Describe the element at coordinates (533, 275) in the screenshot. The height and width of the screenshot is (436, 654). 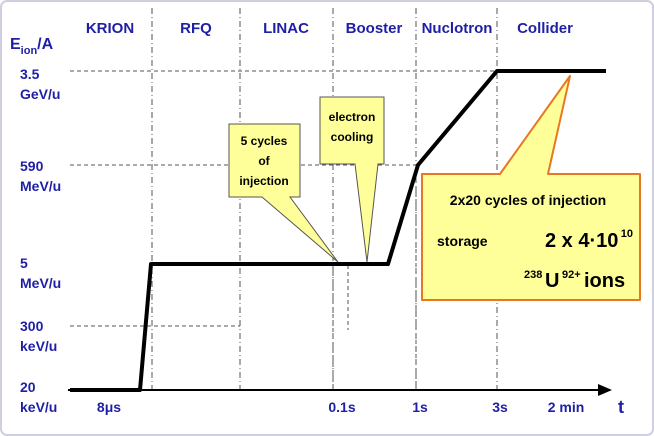
I see `callout-collider-isotope-mass: 238` at that location.